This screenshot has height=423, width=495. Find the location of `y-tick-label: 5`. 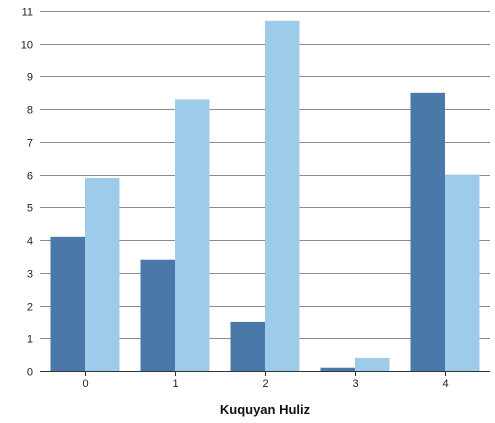

y-tick-label: 5 is located at coordinates (30, 209).